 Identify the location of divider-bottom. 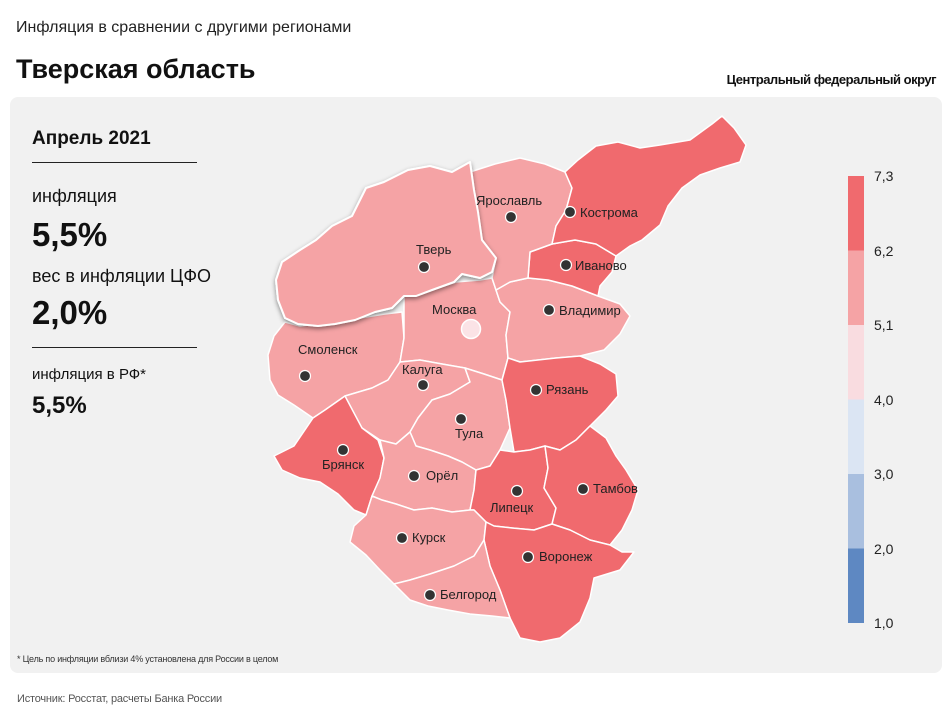
(114, 347).